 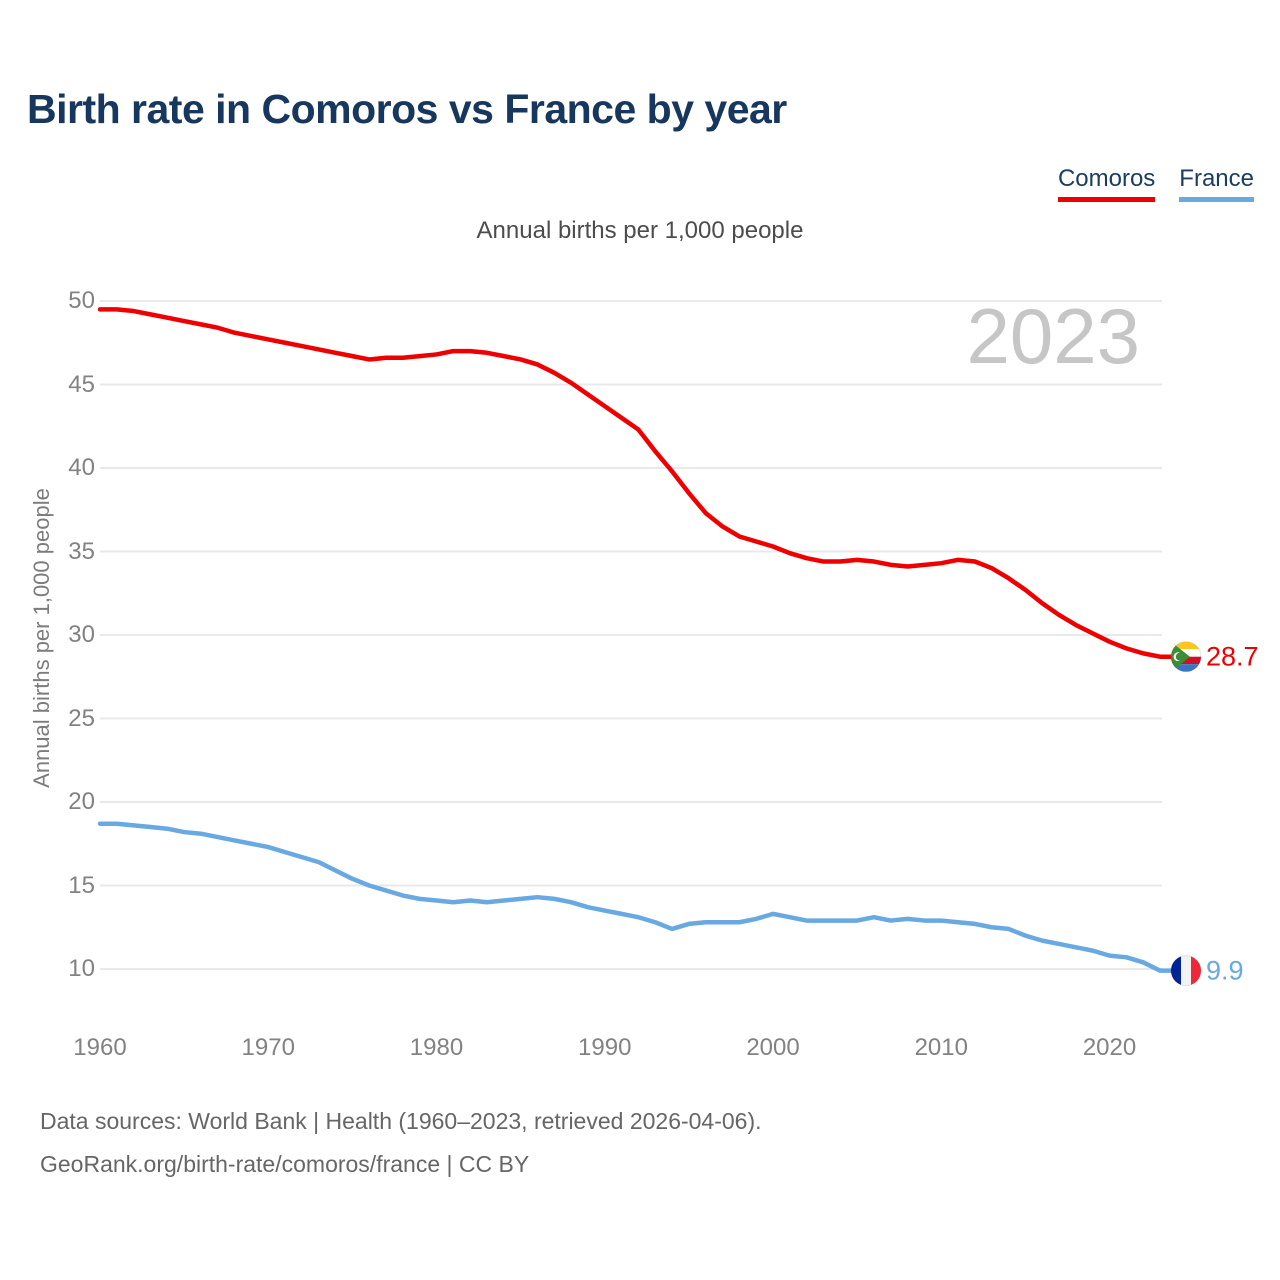 What do you see at coordinates (407, 109) in the screenshot?
I see `page-title: Birth rate in Comoros vs France by year` at bounding box center [407, 109].